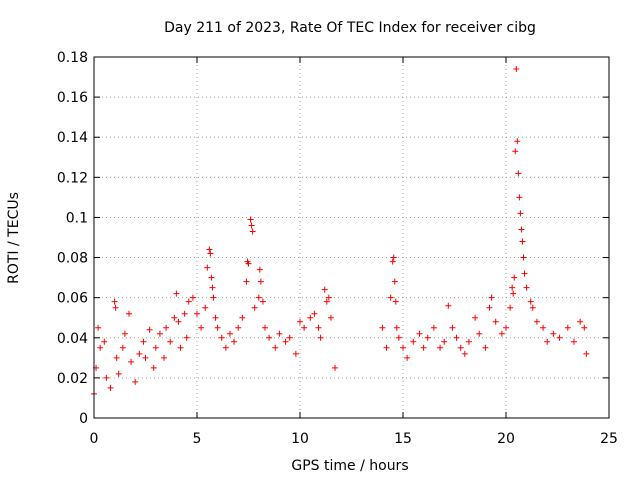  What do you see at coordinates (72, 299) in the screenshot?
I see `y-tick-label: 0.06` at bounding box center [72, 299].